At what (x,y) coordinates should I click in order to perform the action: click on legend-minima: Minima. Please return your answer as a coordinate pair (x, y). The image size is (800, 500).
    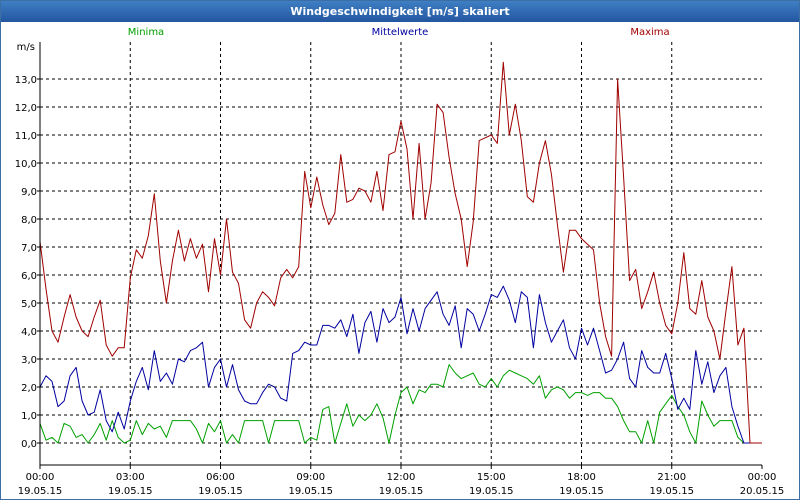
    Looking at the image, I should click on (146, 32).